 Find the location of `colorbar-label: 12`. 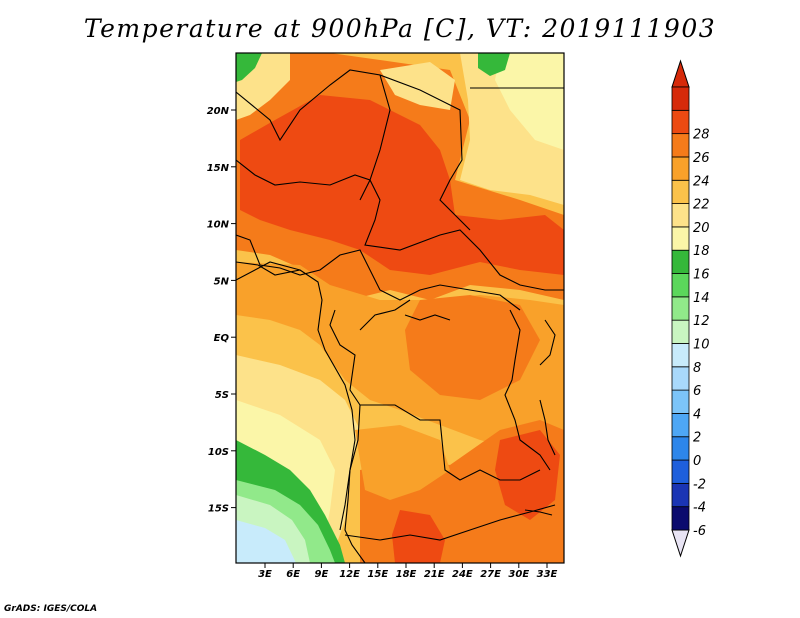

colorbar-label: 12 is located at coordinates (701, 321).